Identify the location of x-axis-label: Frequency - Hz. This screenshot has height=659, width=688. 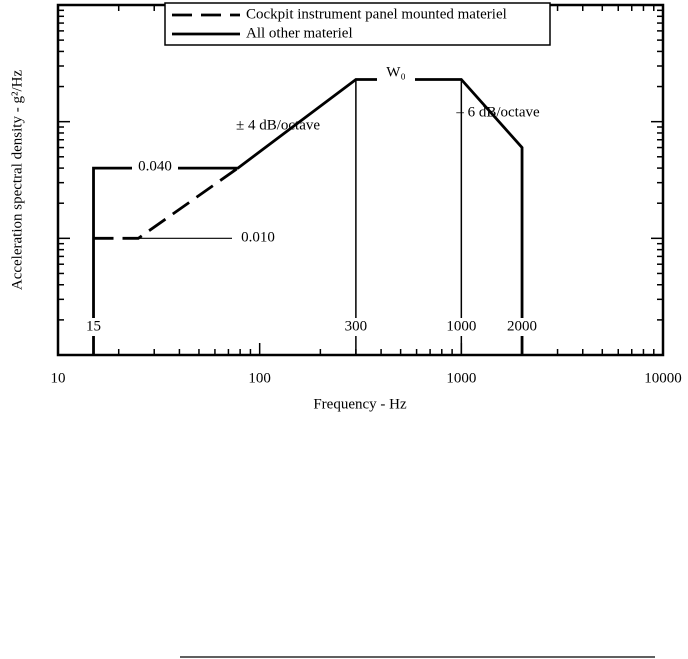
(360, 404).